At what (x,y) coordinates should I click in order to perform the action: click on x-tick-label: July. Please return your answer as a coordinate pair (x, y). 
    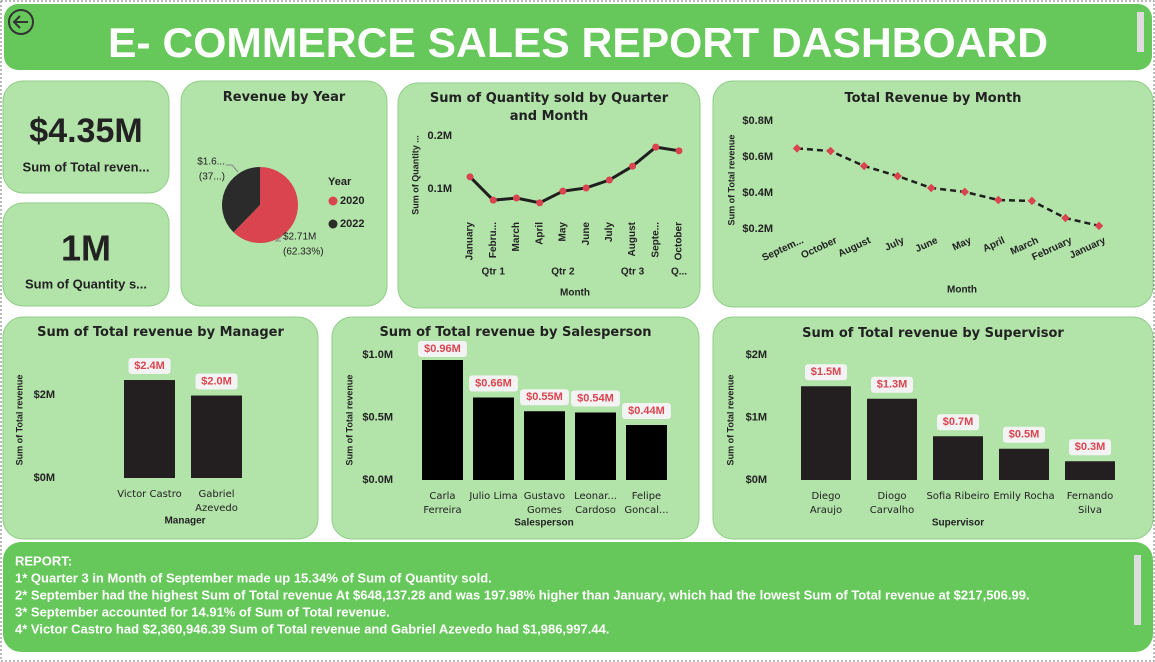
    Looking at the image, I should click on (609, 232).